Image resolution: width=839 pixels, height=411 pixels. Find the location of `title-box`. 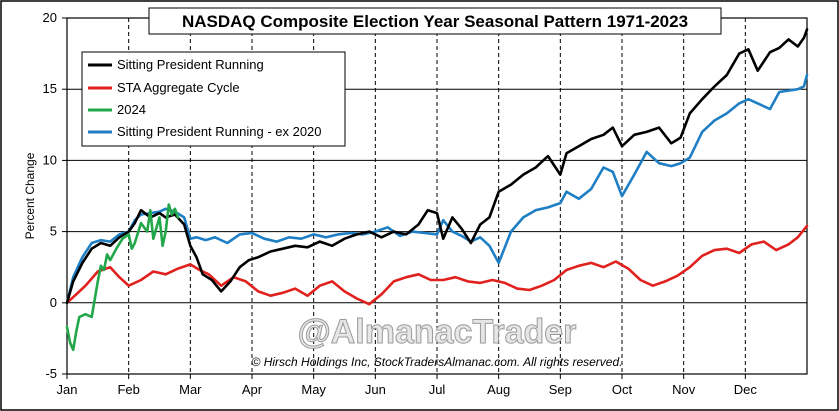

title-box is located at coordinates (435, 21).